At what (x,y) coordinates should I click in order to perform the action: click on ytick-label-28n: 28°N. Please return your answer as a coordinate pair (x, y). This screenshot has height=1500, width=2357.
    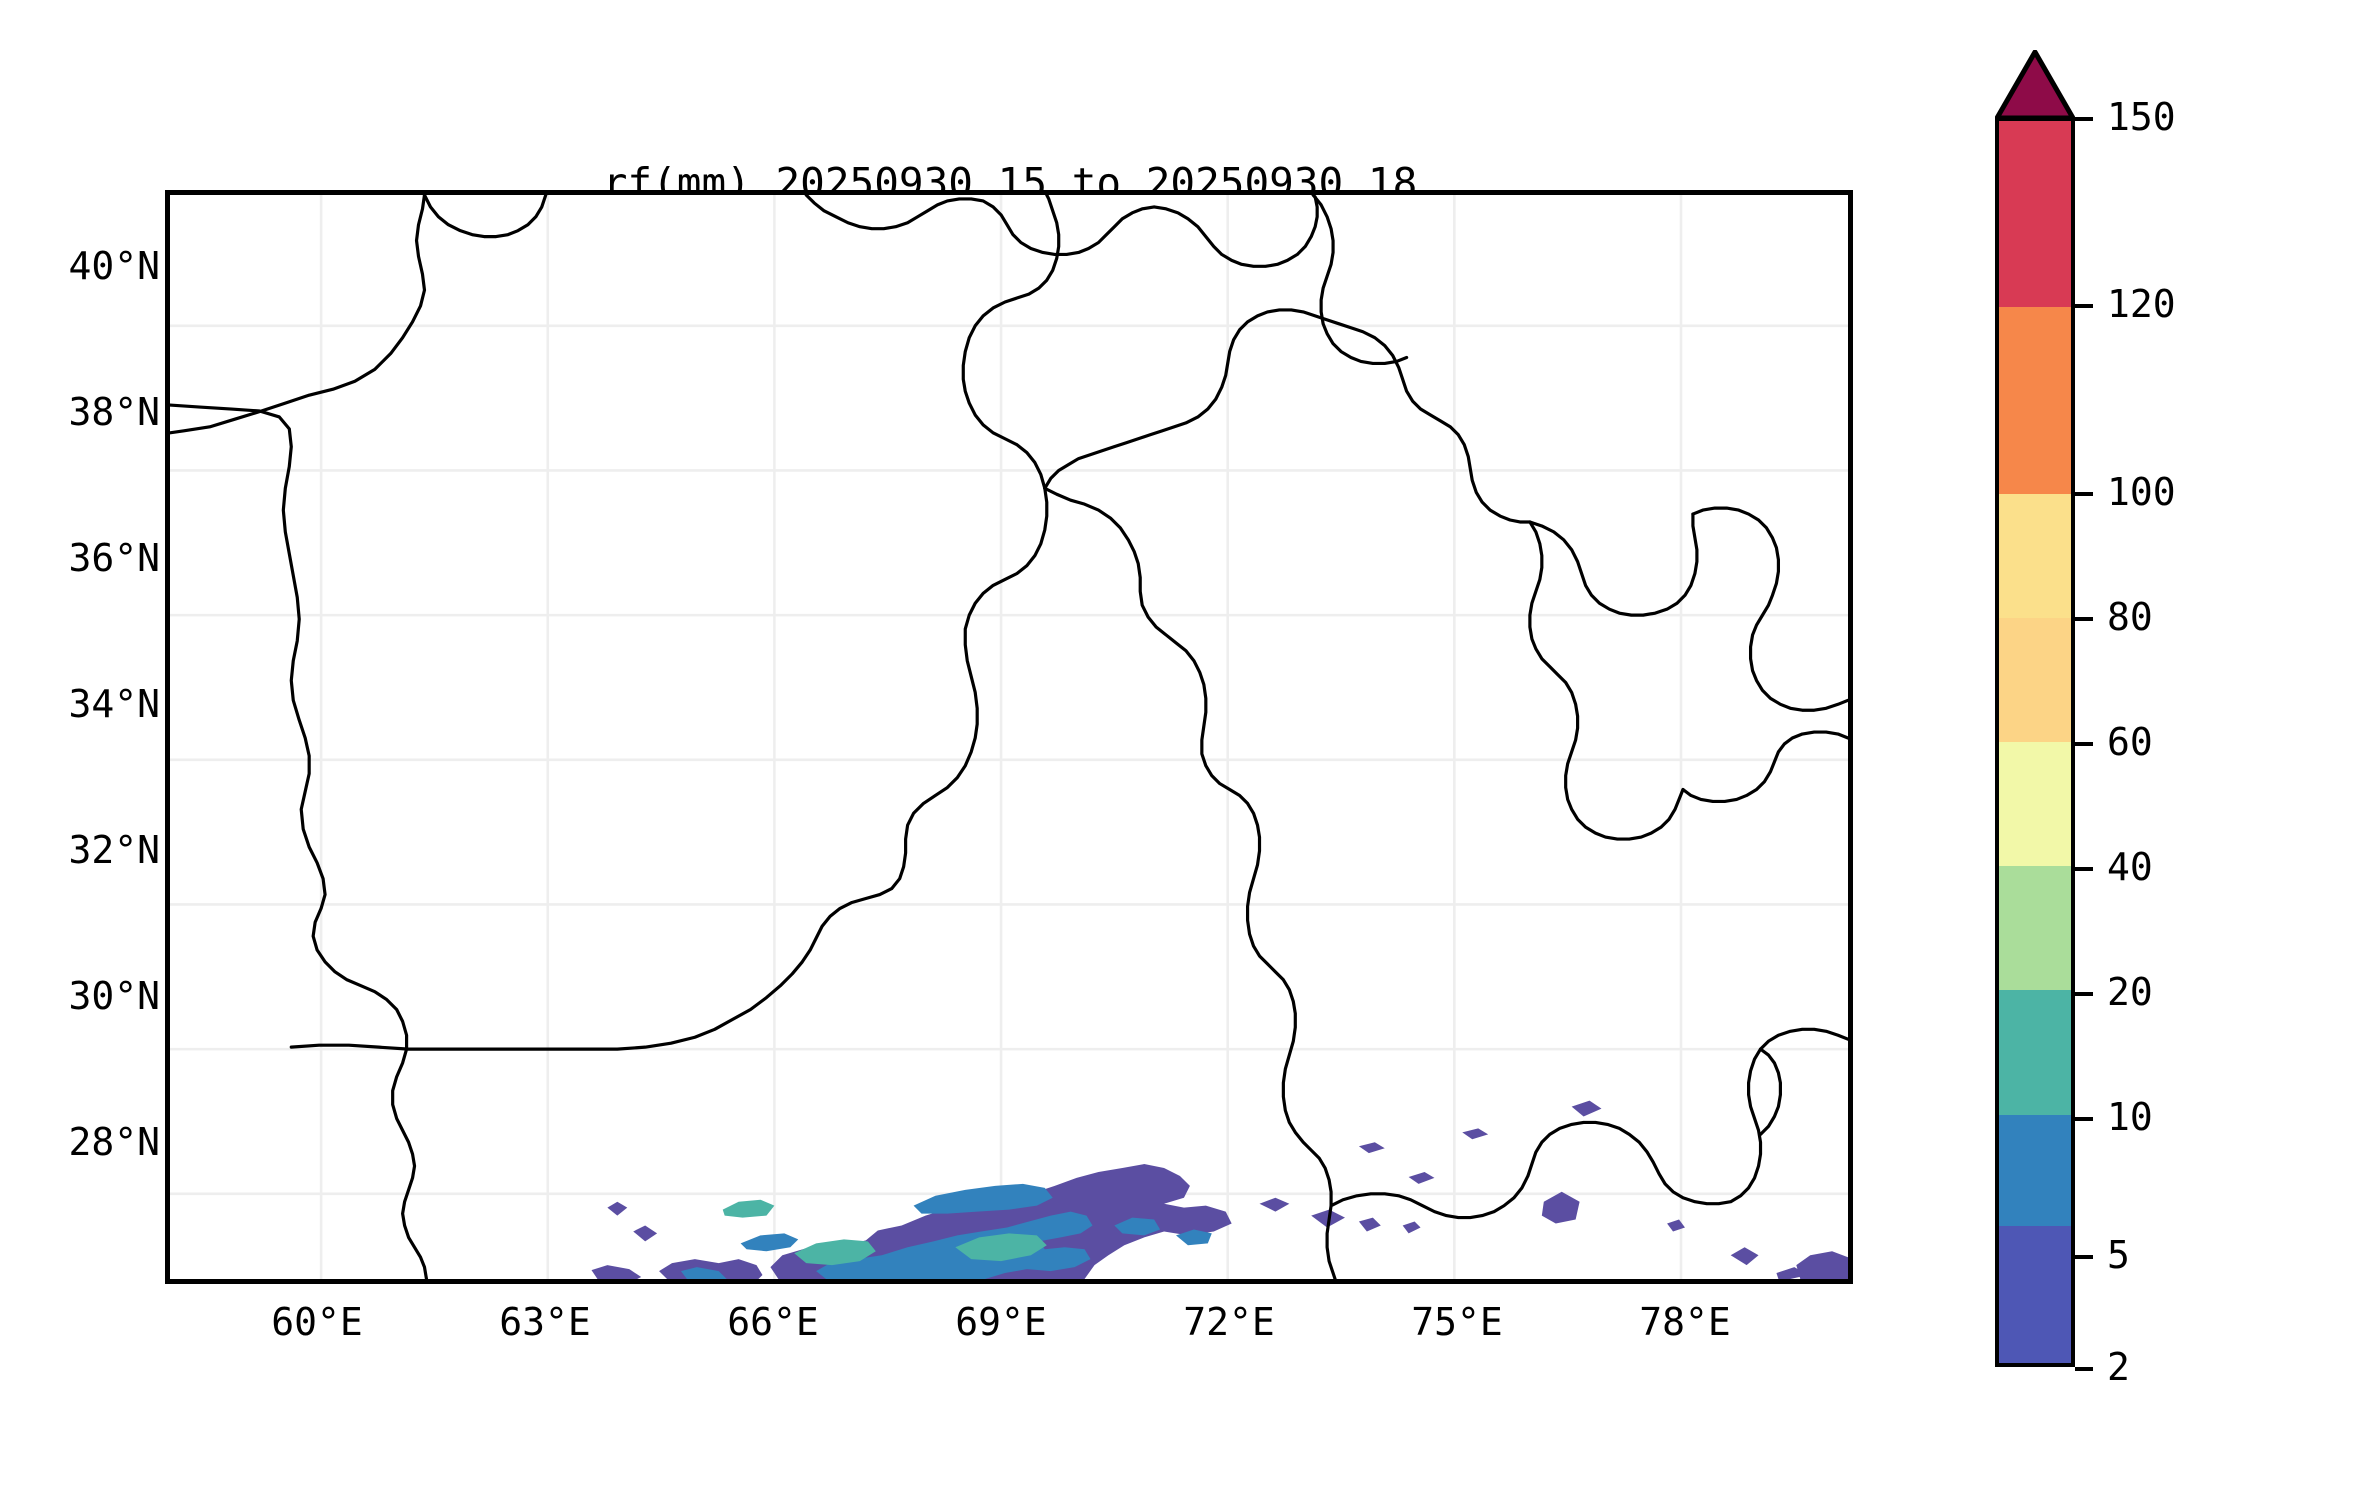
    Looking at the image, I should click on (114, 1142).